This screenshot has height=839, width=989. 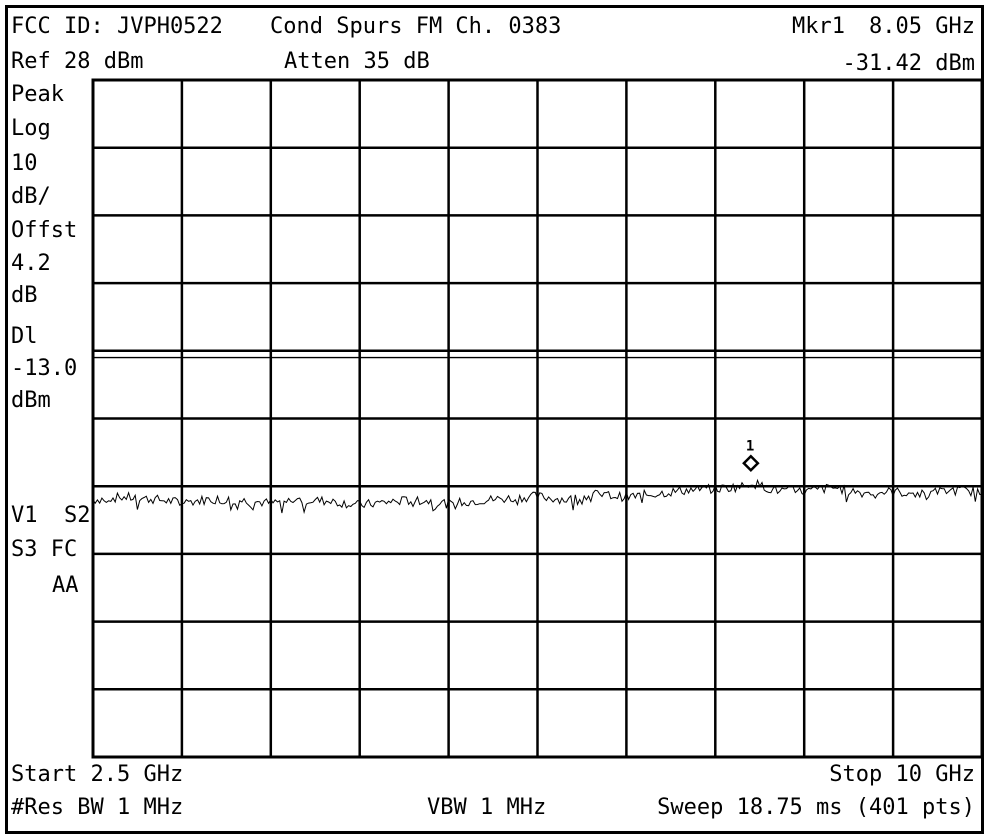 What do you see at coordinates (750, 446) in the screenshot?
I see `marker-number: 1` at bounding box center [750, 446].